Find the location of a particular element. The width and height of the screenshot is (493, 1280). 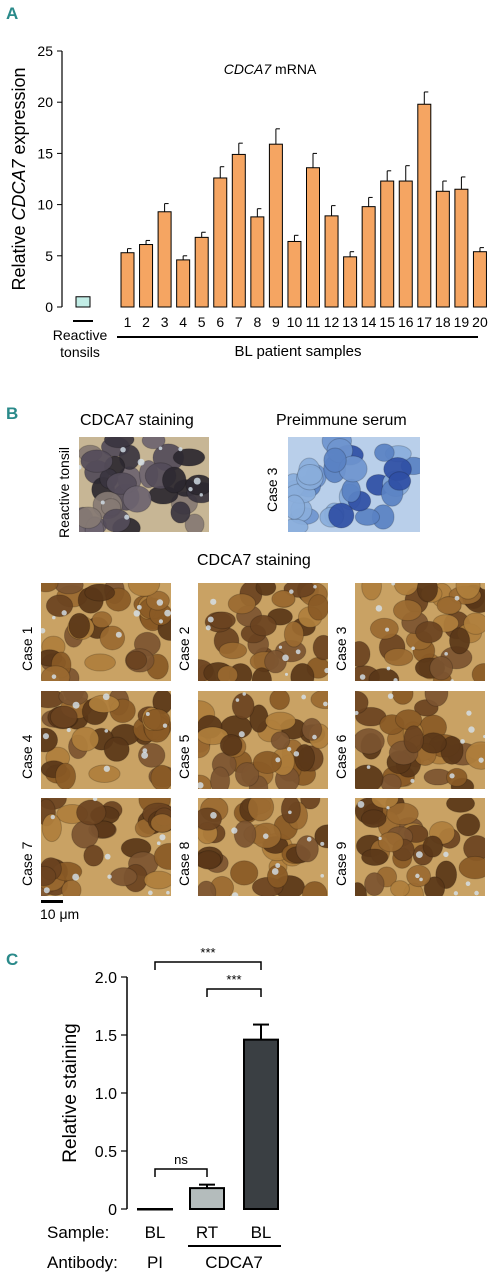

x-tick-label: 15 is located at coordinates (387, 322).